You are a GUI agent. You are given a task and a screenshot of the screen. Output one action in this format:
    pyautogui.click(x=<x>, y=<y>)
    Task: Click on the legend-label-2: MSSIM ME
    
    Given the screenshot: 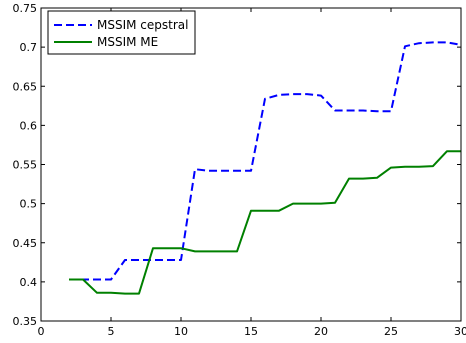 What is the action you would take?
    pyautogui.click(x=127, y=42)
    